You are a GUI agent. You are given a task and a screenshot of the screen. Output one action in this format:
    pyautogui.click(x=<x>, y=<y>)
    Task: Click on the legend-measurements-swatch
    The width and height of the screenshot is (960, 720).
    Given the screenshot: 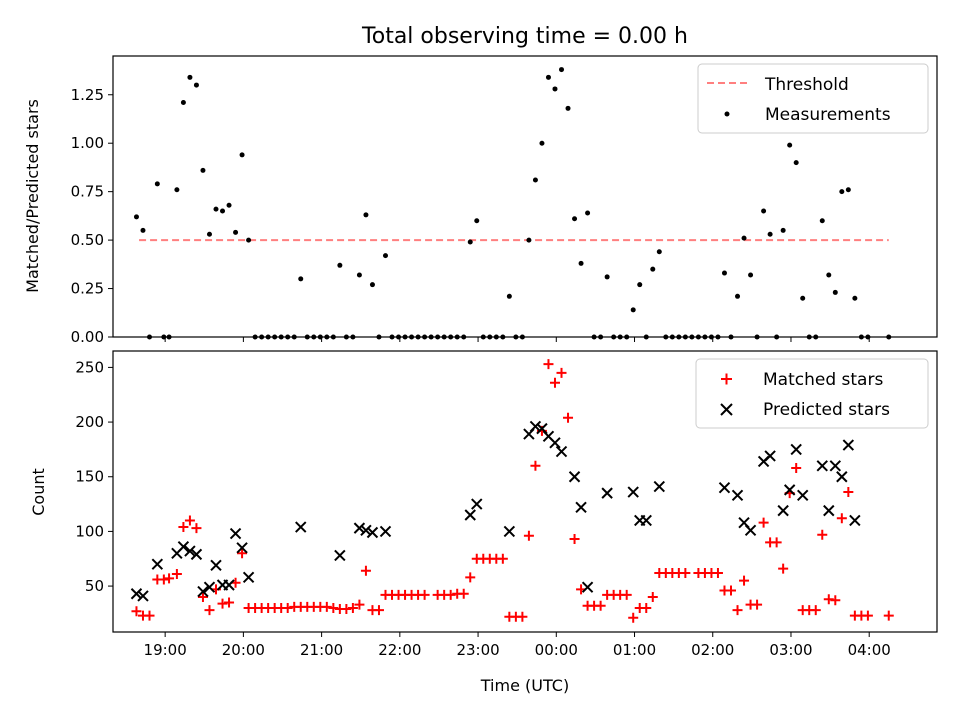 What is the action you would take?
    pyautogui.click(x=727, y=114)
    